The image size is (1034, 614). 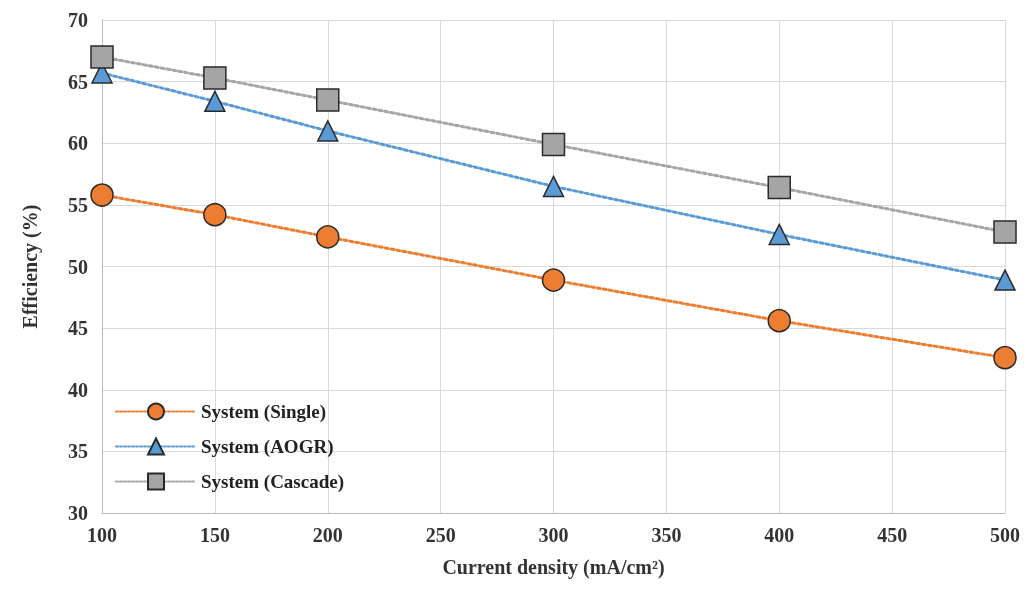 I want to click on legend-label: System (Cascade), so click(x=273, y=482).